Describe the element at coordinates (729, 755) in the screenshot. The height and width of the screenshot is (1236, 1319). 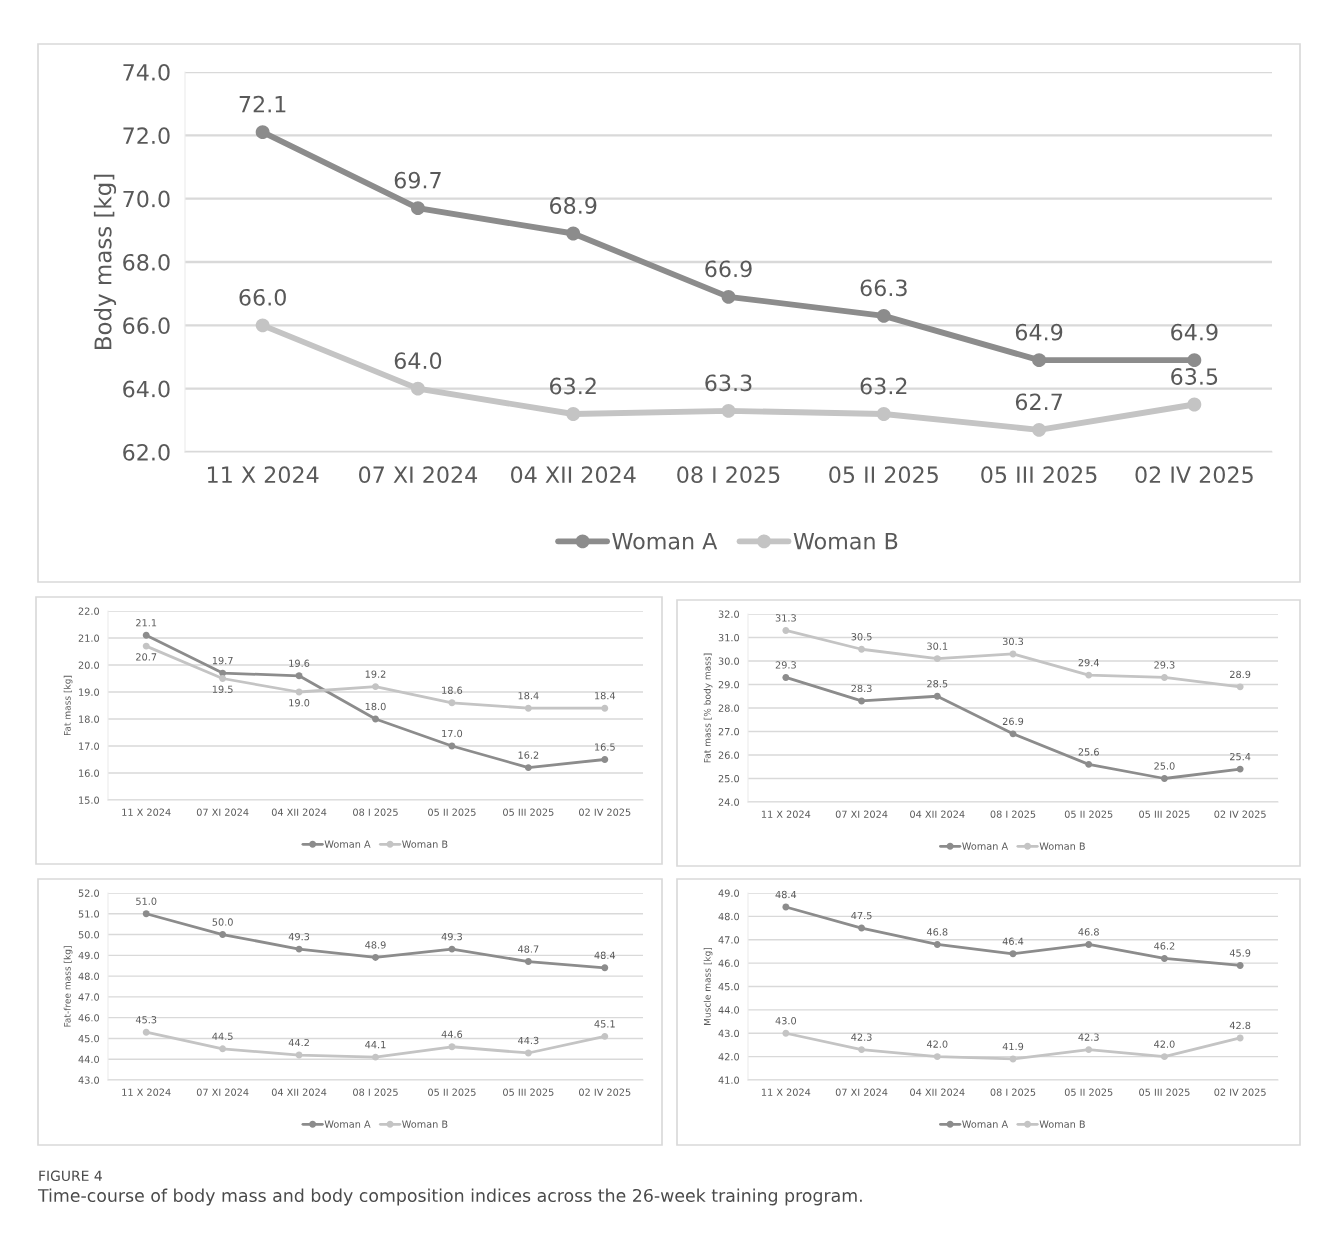
I see `y-tick-label: 26.0` at that location.